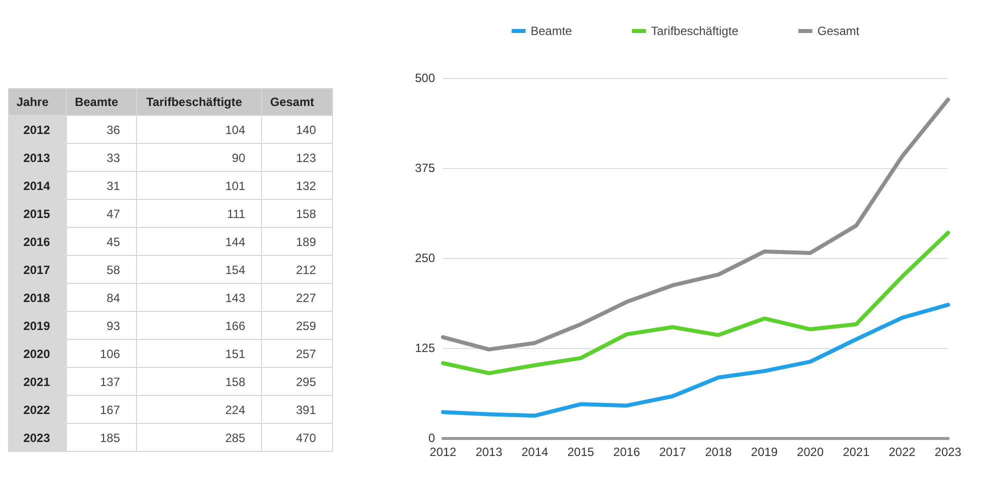 This screenshot has height=488, width=982. What do you see at coordinates (199, 326) in the screenshot?
I see `data-label: 166` at bounding box center [199, 326].